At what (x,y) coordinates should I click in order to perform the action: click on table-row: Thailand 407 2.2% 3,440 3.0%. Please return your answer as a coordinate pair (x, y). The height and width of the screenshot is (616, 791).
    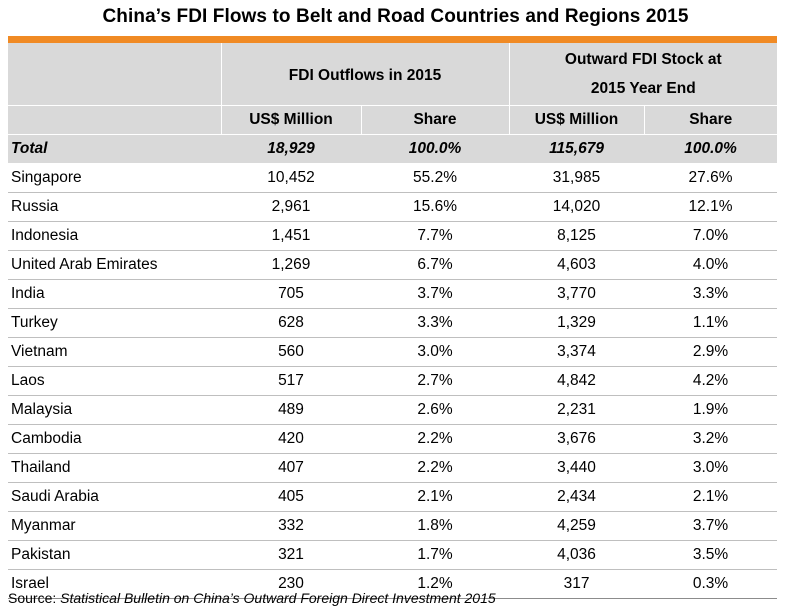
    Looking at the image, I should click on (393, 468).